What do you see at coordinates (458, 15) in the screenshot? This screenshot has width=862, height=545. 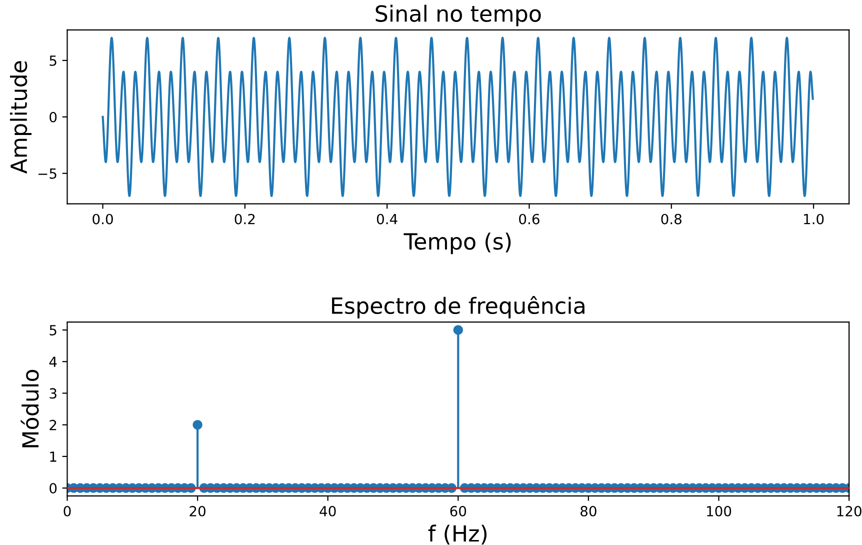 I see `chart-title: Sinal no tempo` at bounding box center [458, 15].